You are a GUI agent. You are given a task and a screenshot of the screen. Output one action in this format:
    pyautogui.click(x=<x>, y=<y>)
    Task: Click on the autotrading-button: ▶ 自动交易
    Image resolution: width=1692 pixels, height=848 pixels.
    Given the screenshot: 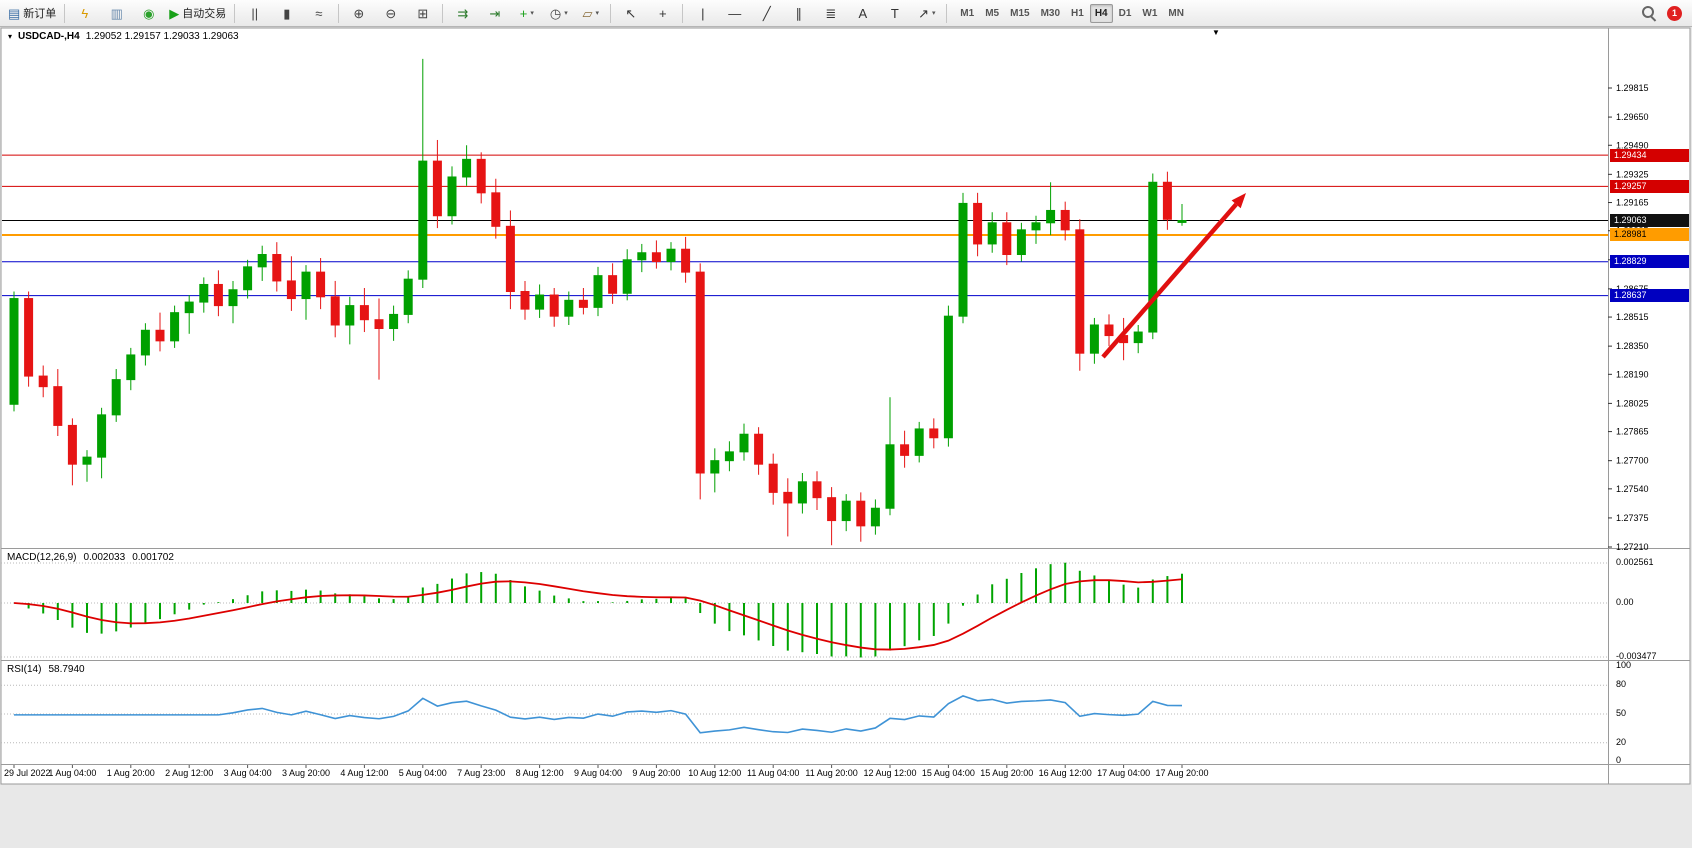 What is the action you would take?
    pyautogui.click(x=197, y=13)
    